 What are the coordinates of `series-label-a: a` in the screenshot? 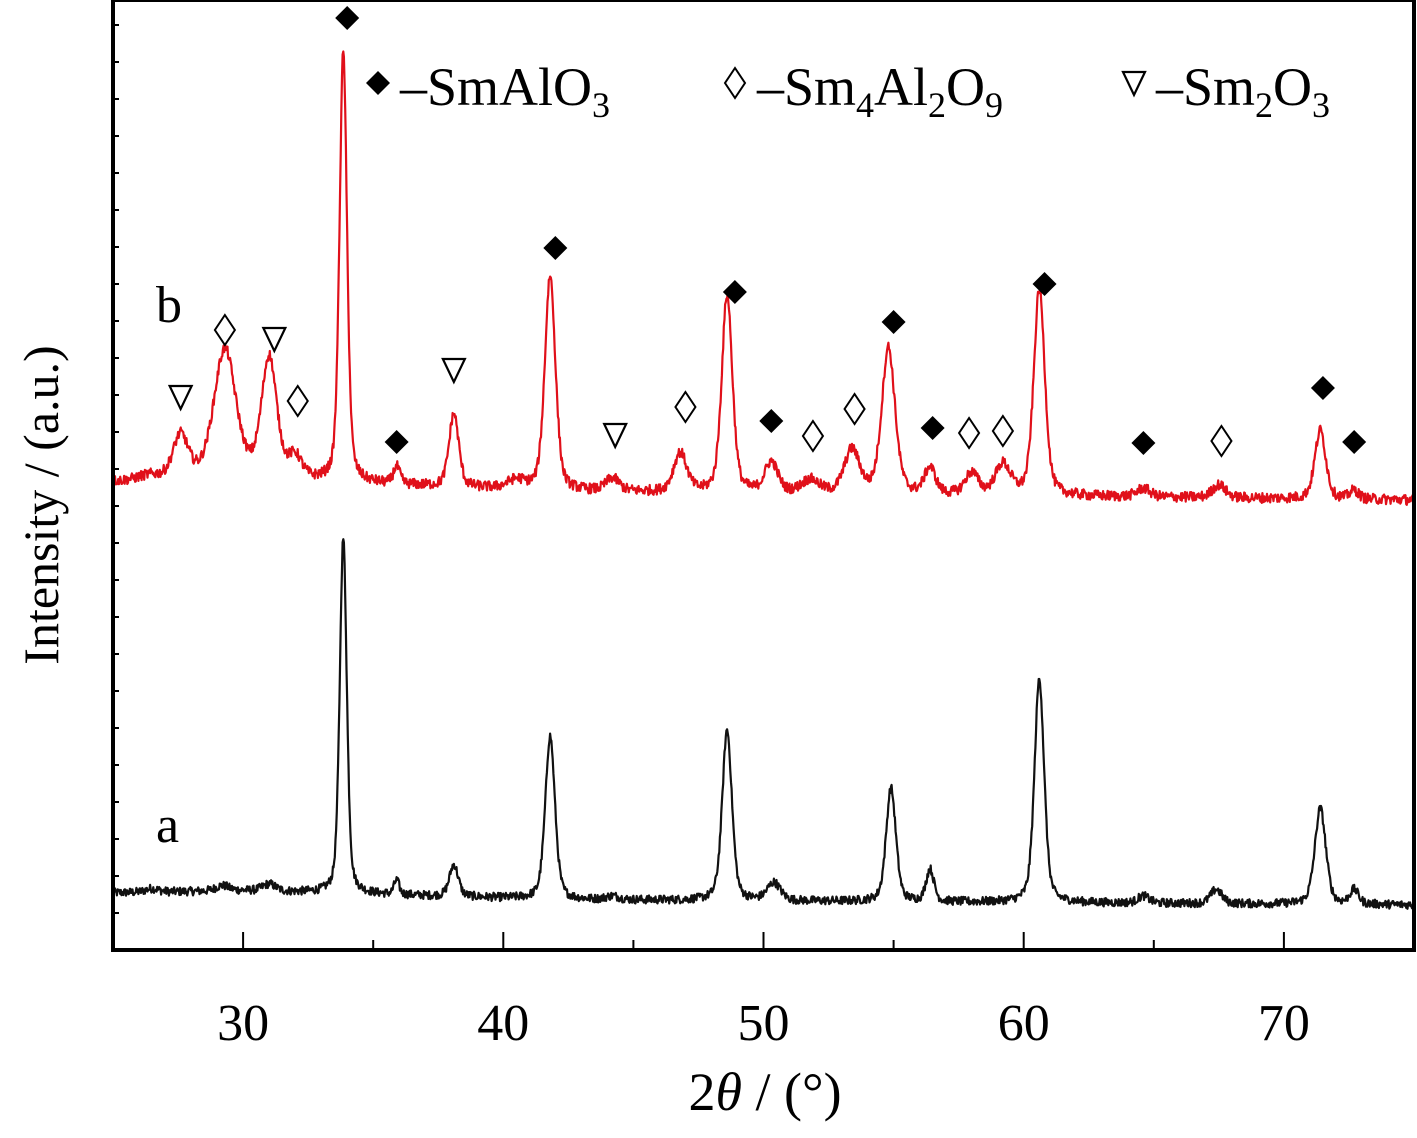 It's located at (167, 825).